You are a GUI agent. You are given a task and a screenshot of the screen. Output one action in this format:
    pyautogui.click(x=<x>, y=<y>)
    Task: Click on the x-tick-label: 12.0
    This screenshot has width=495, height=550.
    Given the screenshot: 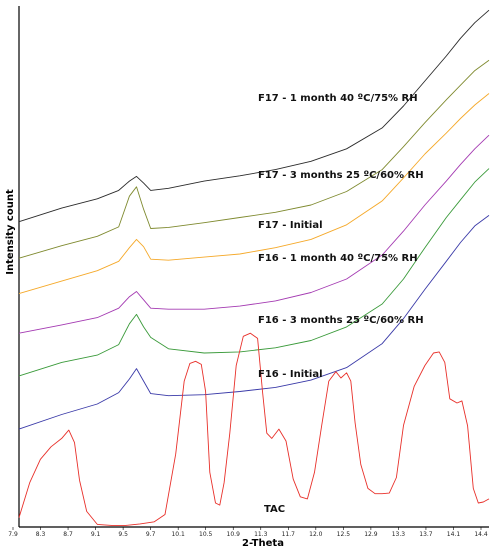 What is the action you would take?
    pyautogui.click(x=316, y=534)
    